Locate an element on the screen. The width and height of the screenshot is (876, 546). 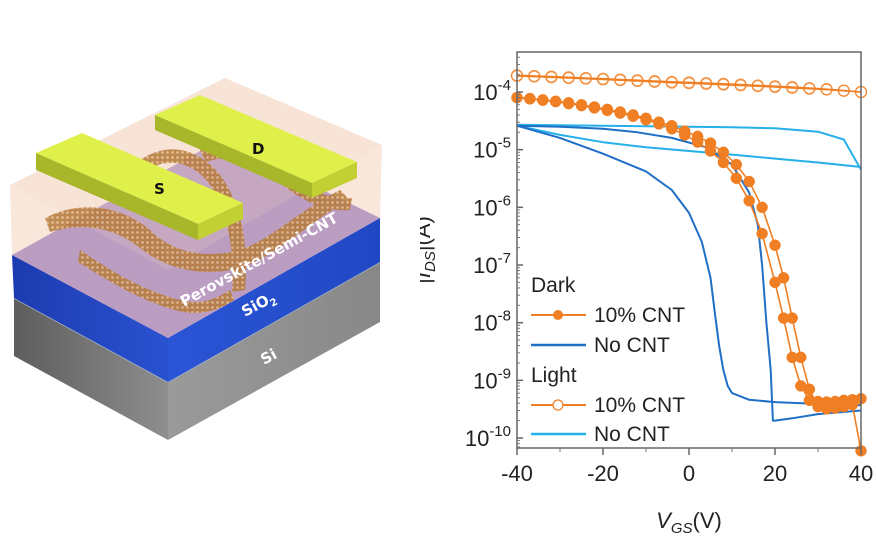
legend-item-dark-nocnt: No CNT is located at coordinates (600, 345).